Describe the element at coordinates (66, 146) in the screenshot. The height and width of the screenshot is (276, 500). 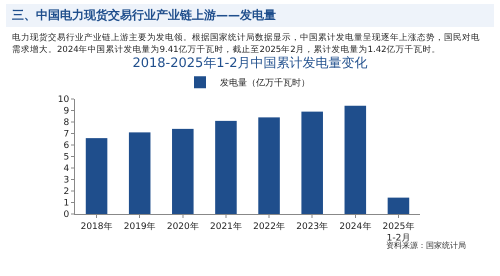
I see `y-tick-label: 6` at that location.